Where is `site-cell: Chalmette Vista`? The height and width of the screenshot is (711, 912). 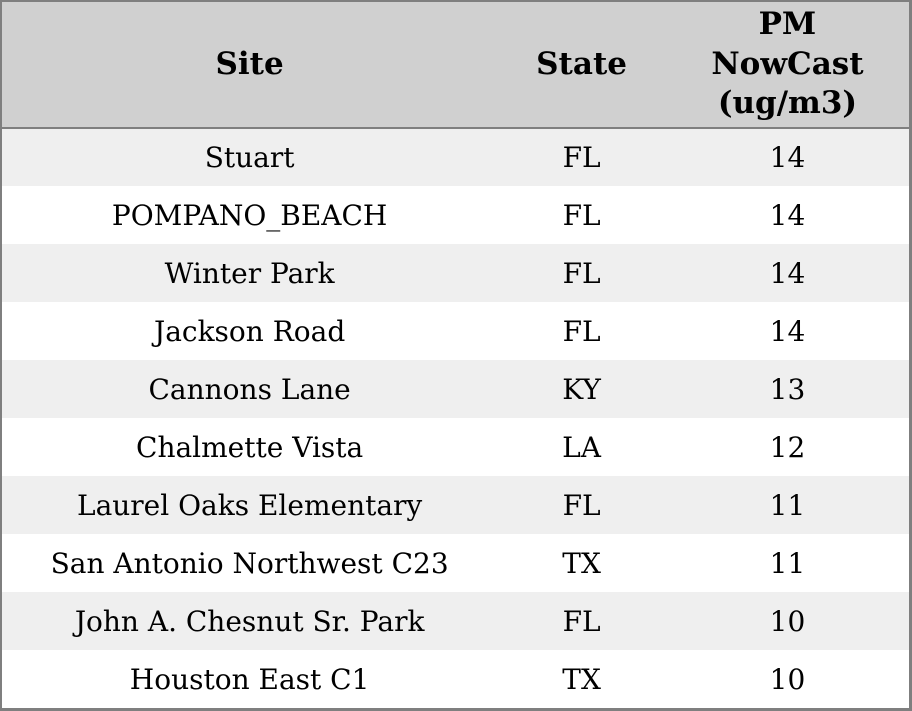 site-cell: Chalmette Vista is located at coordinates (250, 447).